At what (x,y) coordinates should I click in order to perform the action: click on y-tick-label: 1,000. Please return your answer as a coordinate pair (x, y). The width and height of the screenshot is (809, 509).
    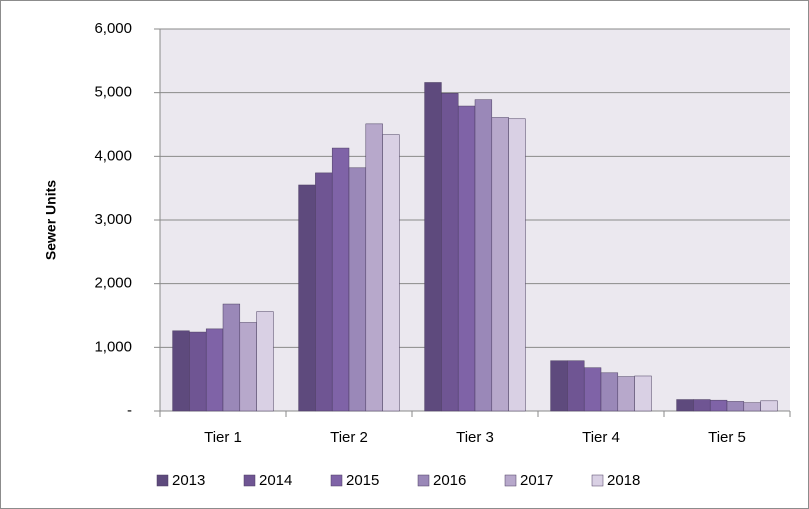
    Looking at the image, I should click on (113, 346).